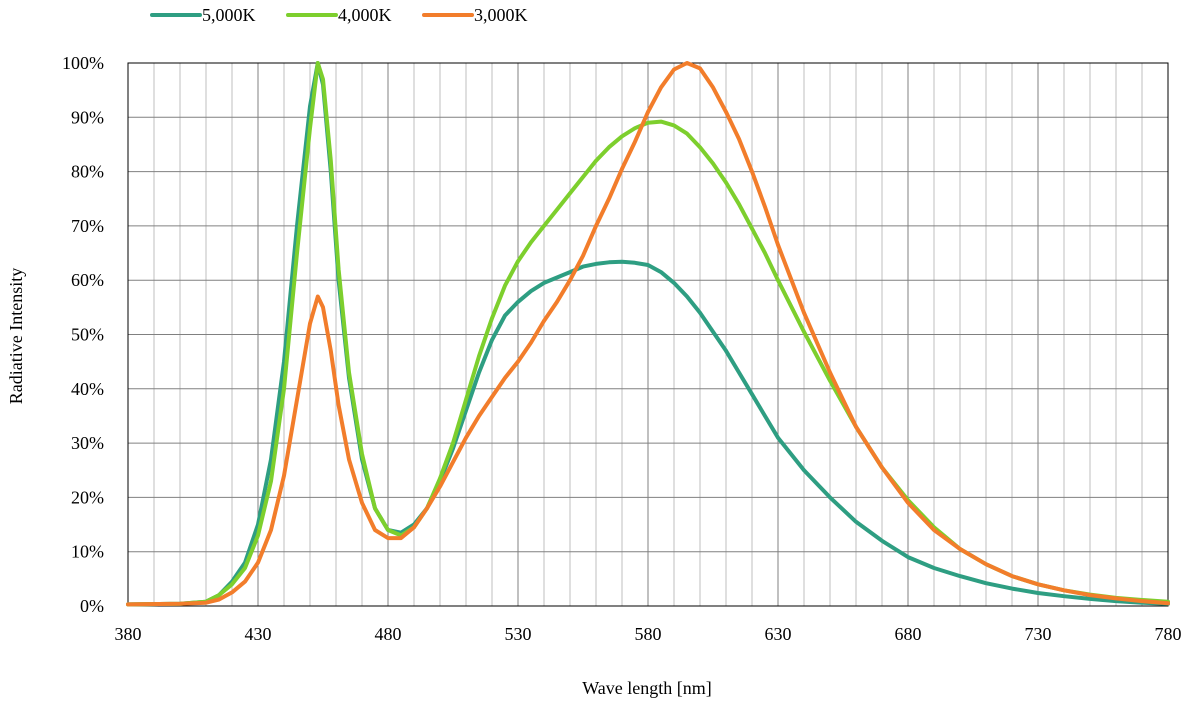 Image resolution: width=1202 pixels, height=710 pixels. What do you see at coordinates (647, 688) in the screenshot?
I see `x-axis-title: Wave length [nm]` at bounding box center [647, 688].